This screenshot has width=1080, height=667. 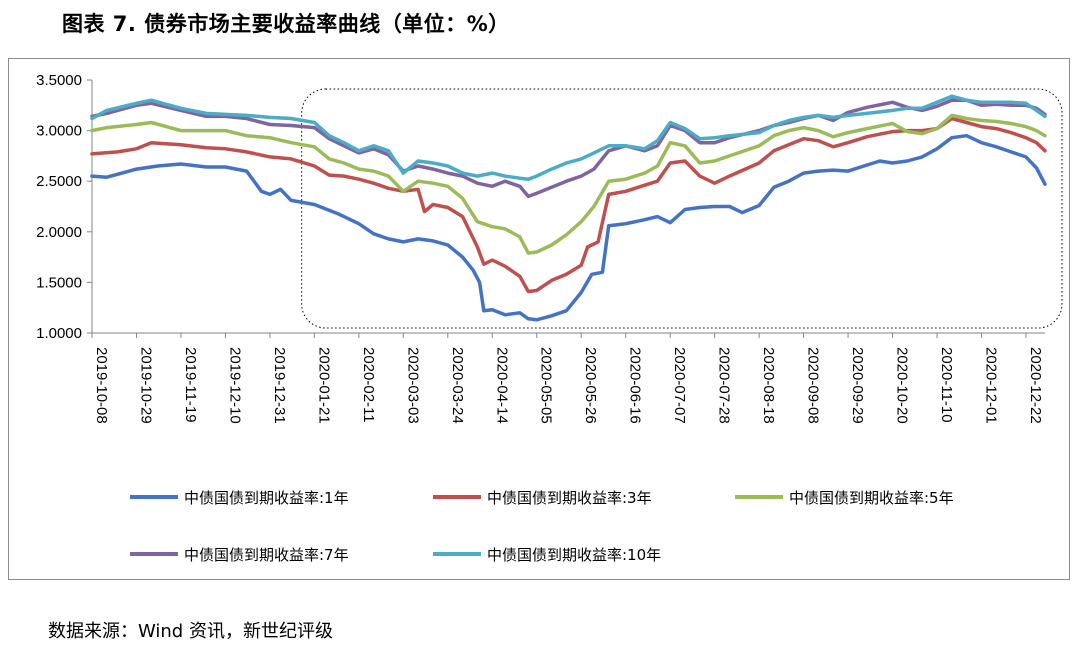 What do you see at coordinates (234, 385) in the screenshot?
I see `x-tick-label: 2019-12-10` at bounding box center [234, 385].